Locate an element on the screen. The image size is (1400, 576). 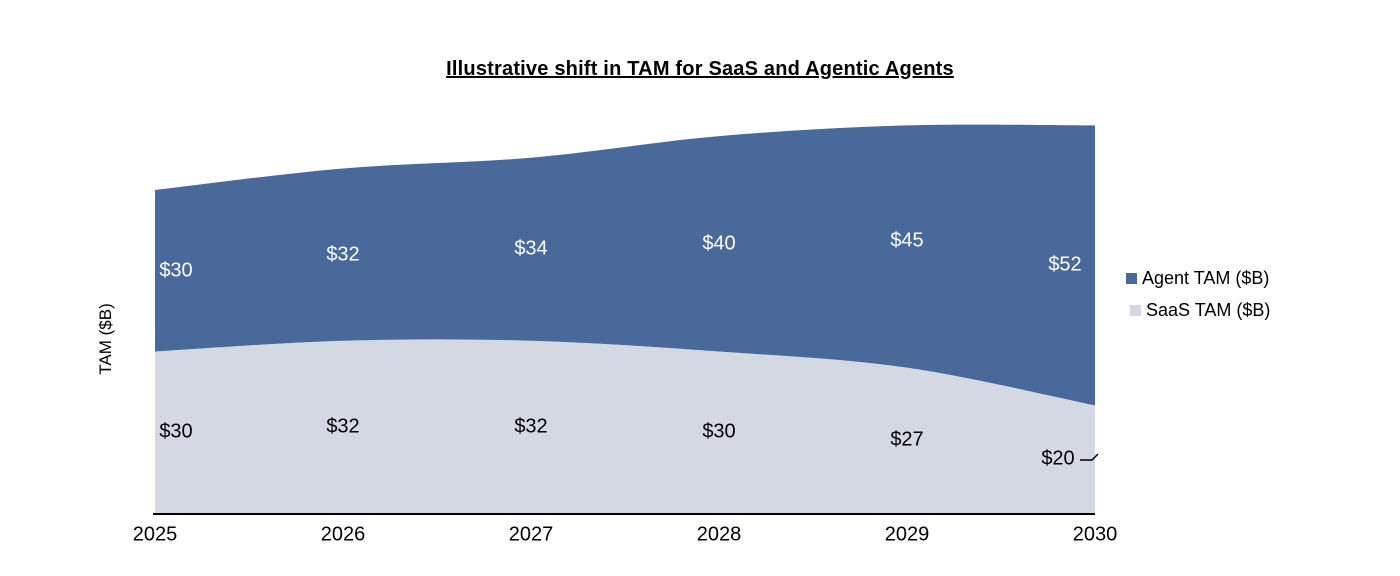
legend-swatch-saas is located at coordinates (1135, 310).